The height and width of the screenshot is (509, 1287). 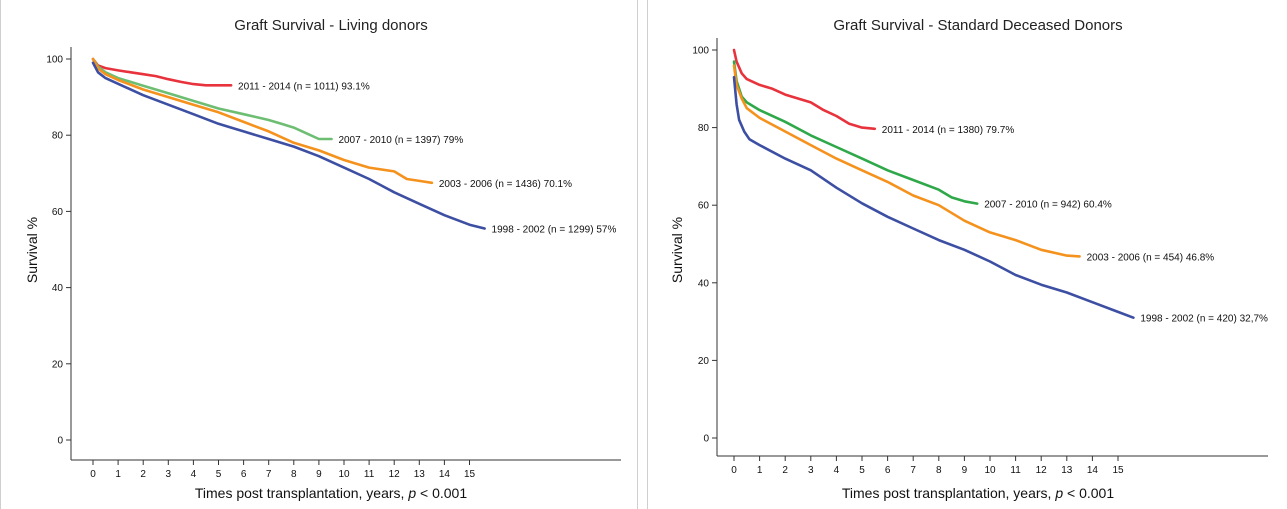 I want to click on series-label: 1998 - 2002 (n = 420) 32,7%, so click(x=1204, y=319).